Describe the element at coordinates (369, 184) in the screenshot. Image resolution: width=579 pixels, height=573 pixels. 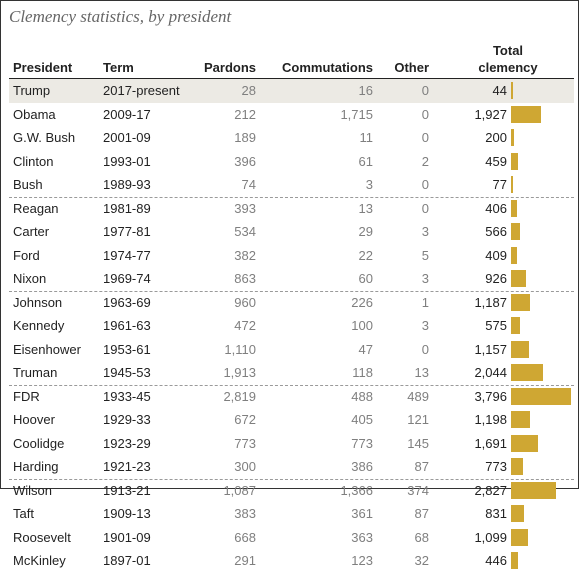
I see `commutations-cell: 3` at that location.